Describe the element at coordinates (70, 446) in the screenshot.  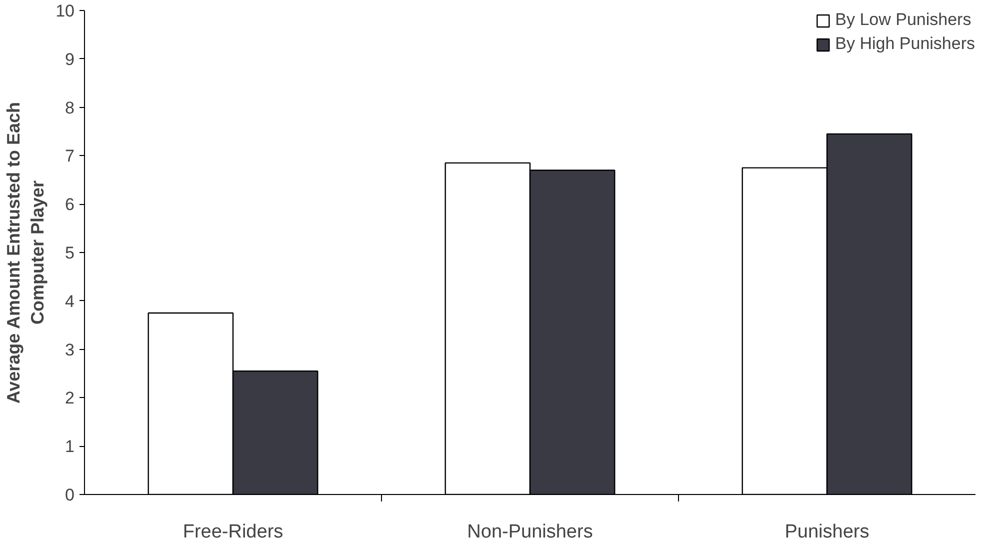
I see `y-tick-label: 1` at that location.